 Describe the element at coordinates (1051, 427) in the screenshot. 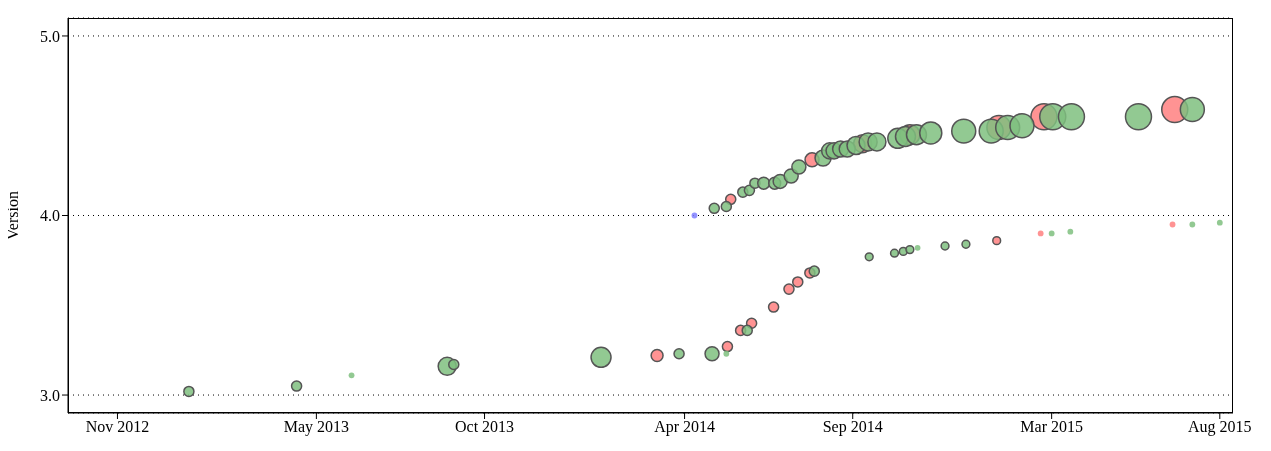

I see `x-tick-label: Mar 2015` at that location.